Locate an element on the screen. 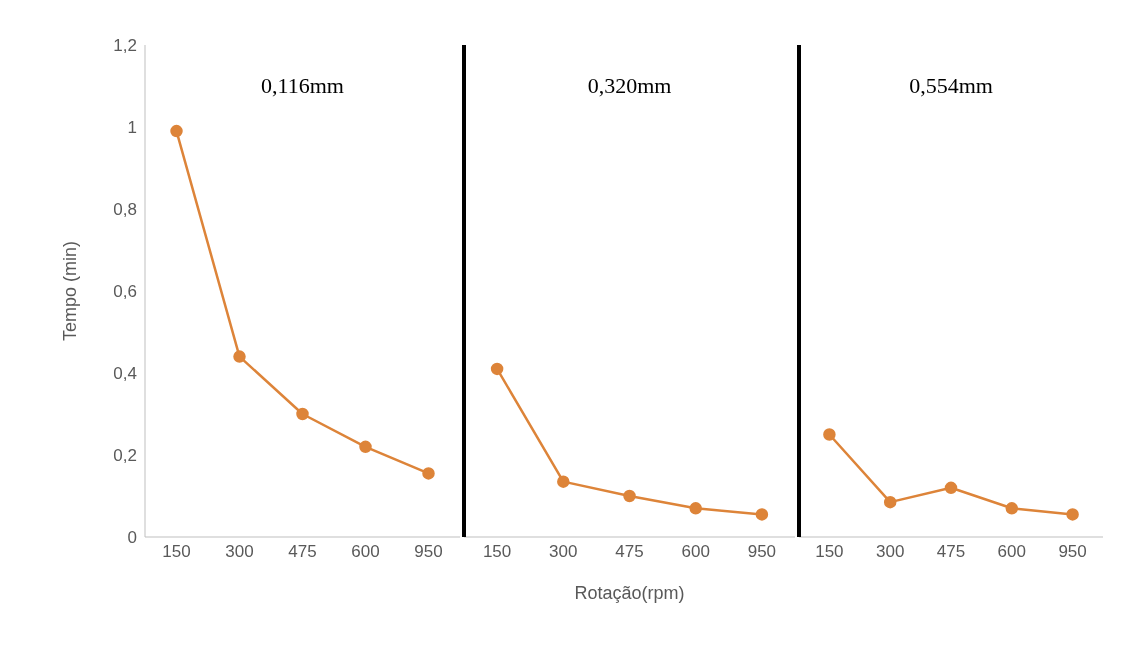 The width and height of the screenshot is (1134, 657). y-tick-label: 0 is located at coordinates (132, 538).